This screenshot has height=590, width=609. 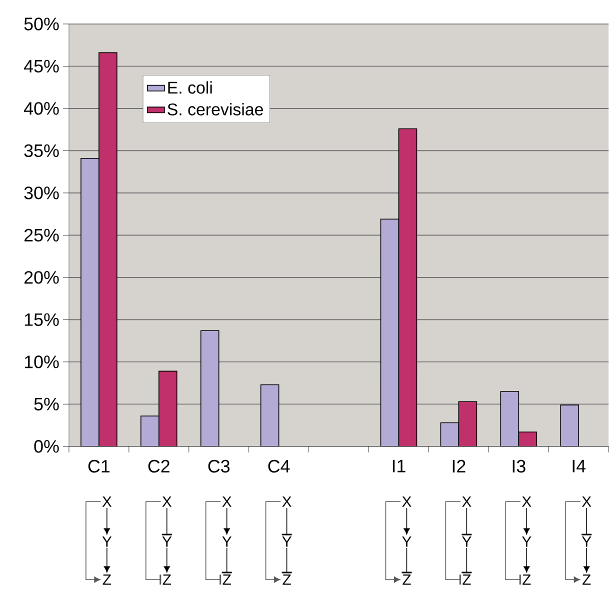 What do you see at coordinates (579, 466) in the screenshot?
I see `x-tick-label: I4` at bounding box center [579, 466].